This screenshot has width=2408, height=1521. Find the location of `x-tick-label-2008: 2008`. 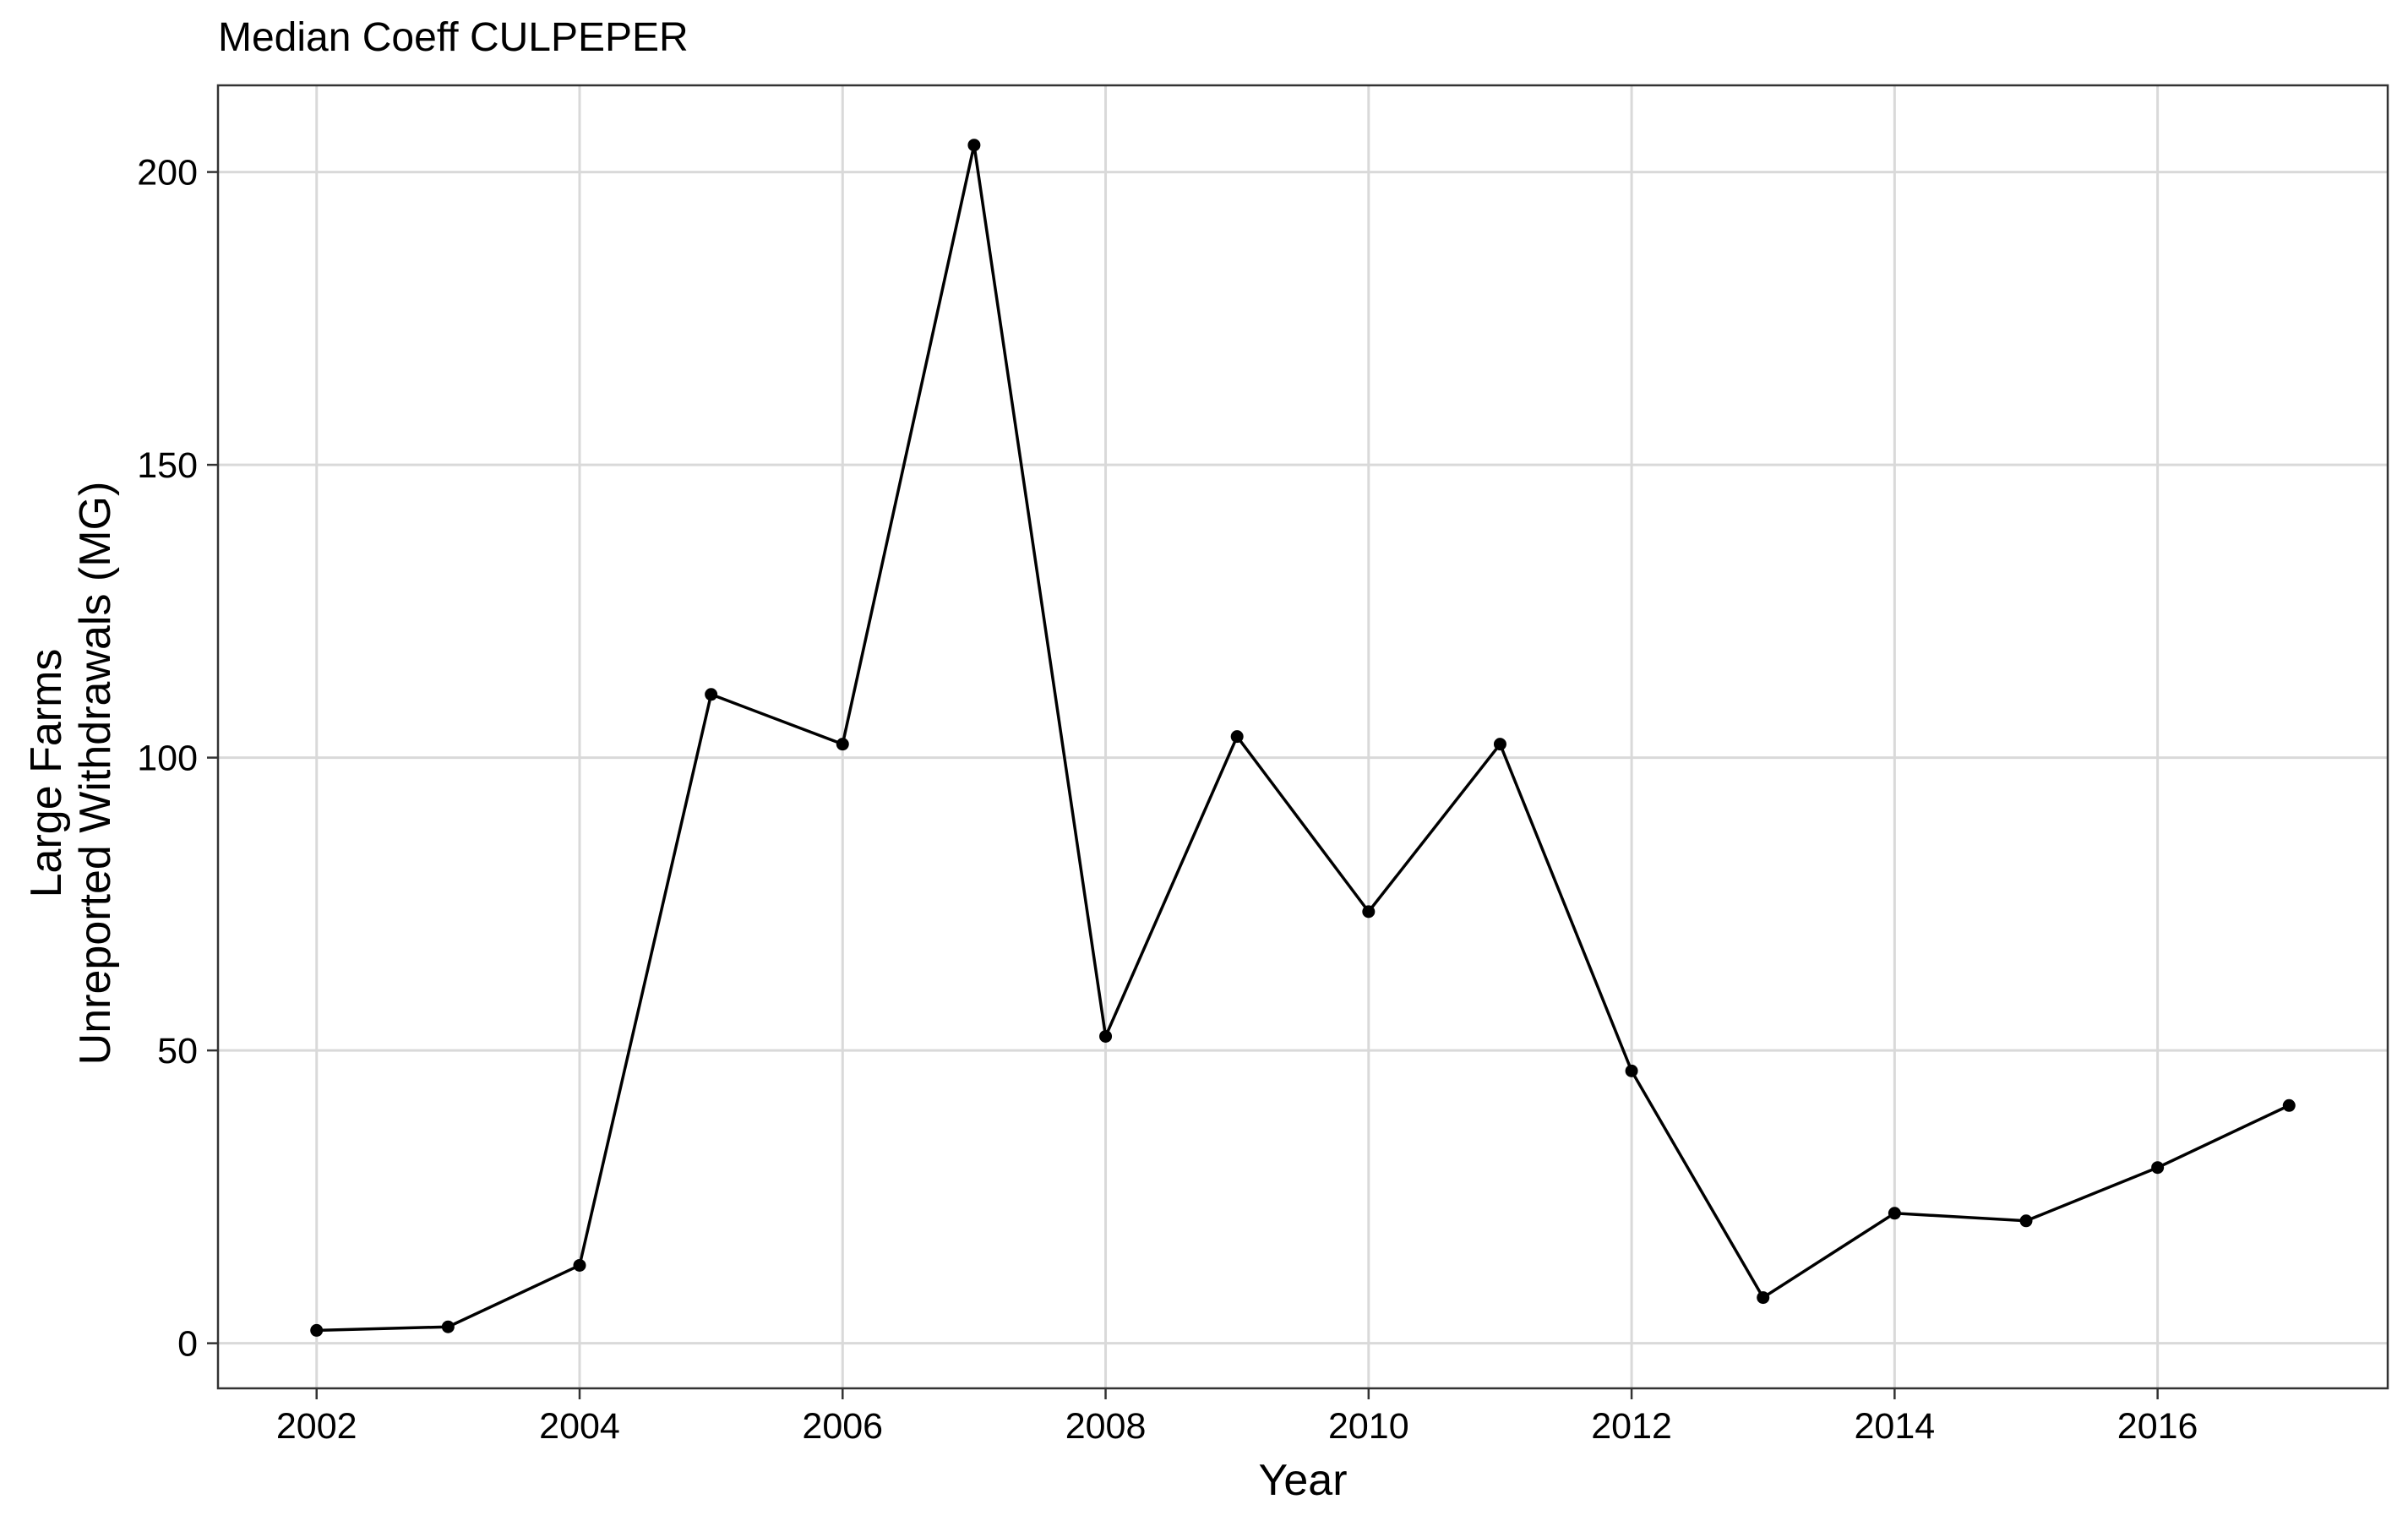

x-tick-label-2008: 2008 is located at coordinates (1106, 1426).